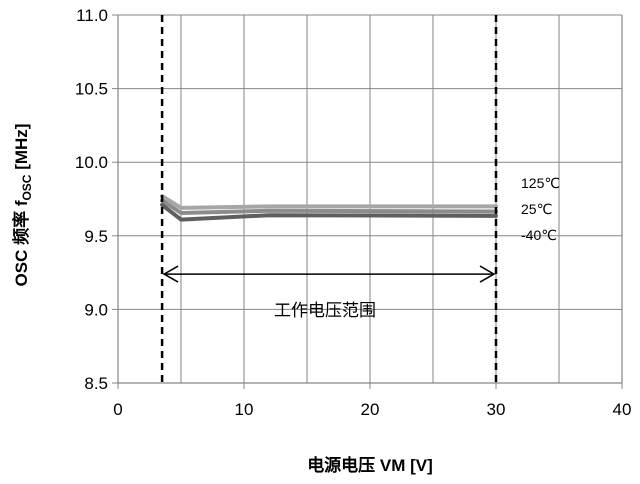 The image size is (640, 484). I want to click on x-tick-label: 20, so click(370, 409).